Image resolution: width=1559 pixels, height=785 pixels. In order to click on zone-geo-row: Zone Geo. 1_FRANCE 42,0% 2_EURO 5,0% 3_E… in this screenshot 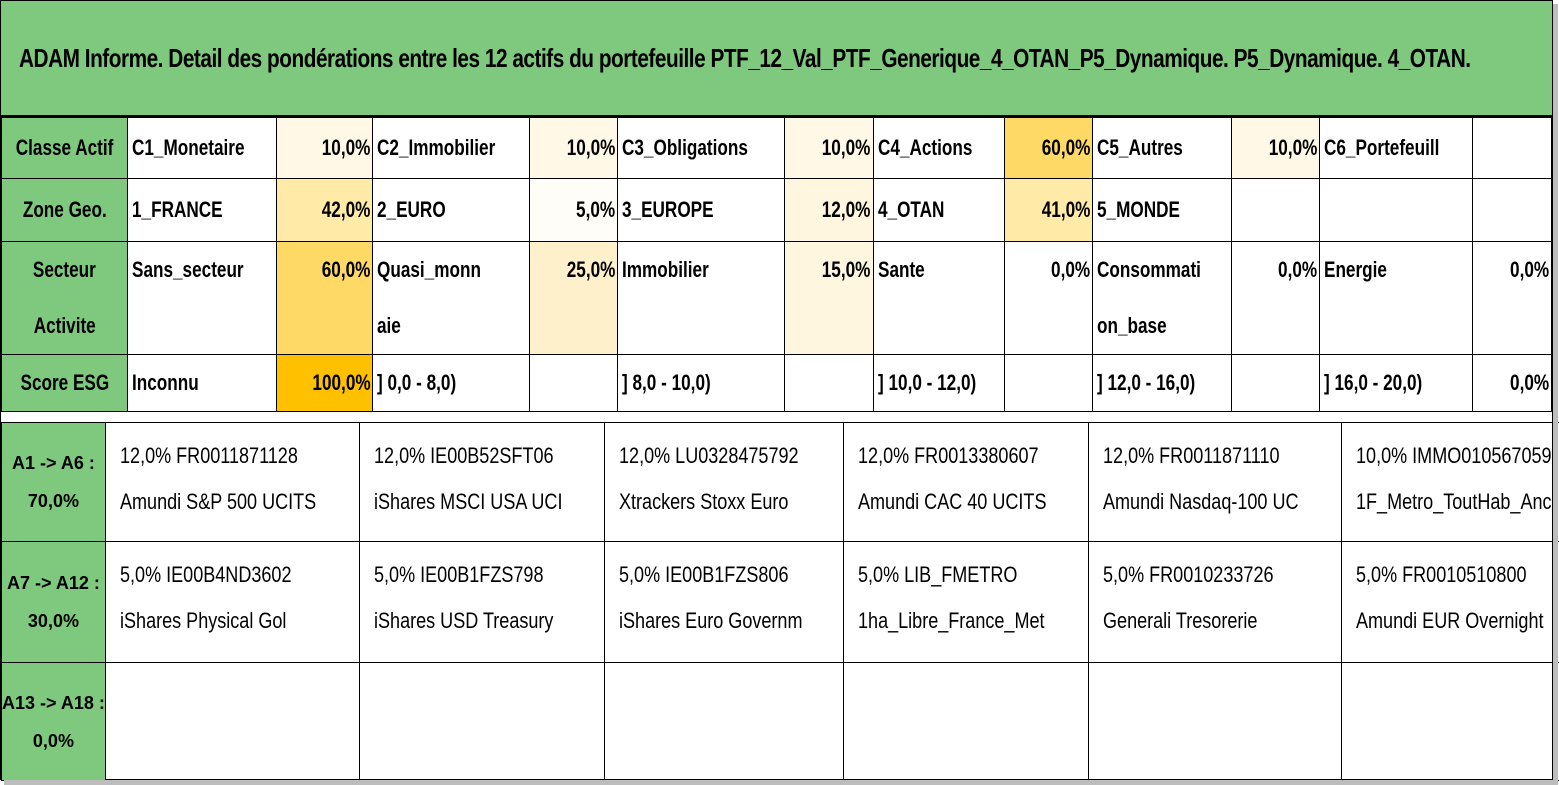, I will do `click(776, 210)`.